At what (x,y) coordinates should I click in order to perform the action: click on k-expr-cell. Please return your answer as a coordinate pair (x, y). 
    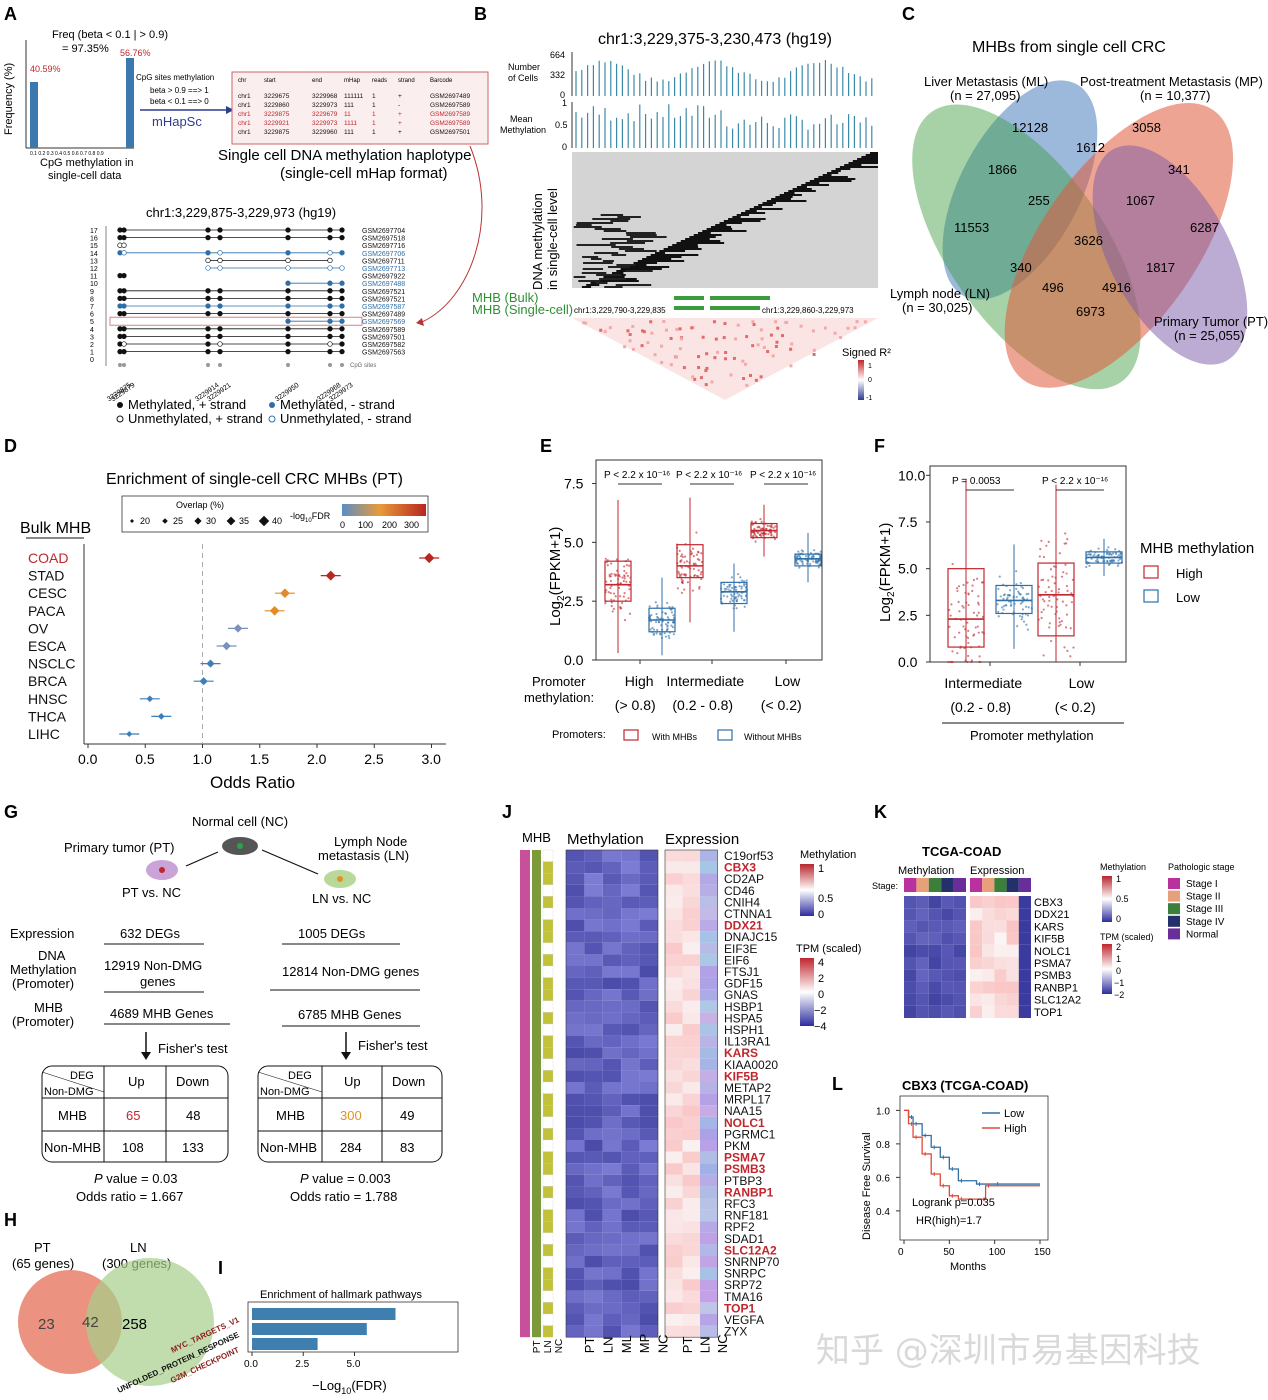
    Looking at the image, I should click on (988, 1011).